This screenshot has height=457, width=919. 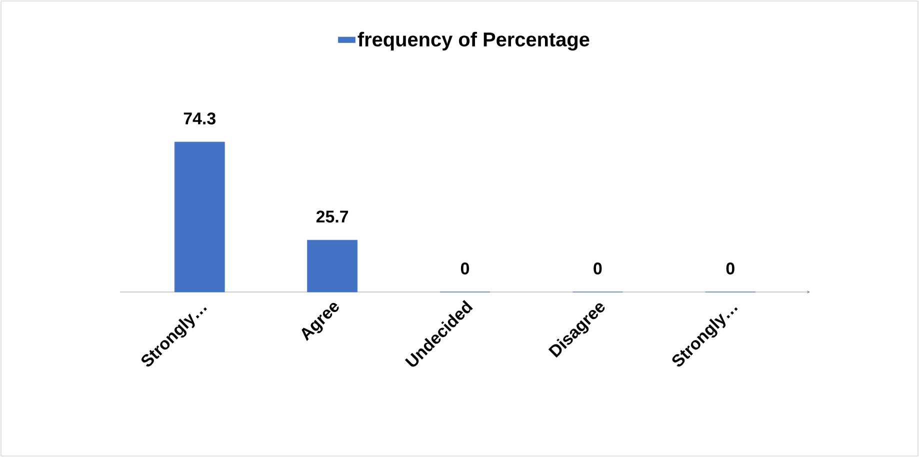 What do you see at coordinates (474, 41) in the screenshot?
I see `legend-label: frequency of Percentage` at bounding box center [474, 41].